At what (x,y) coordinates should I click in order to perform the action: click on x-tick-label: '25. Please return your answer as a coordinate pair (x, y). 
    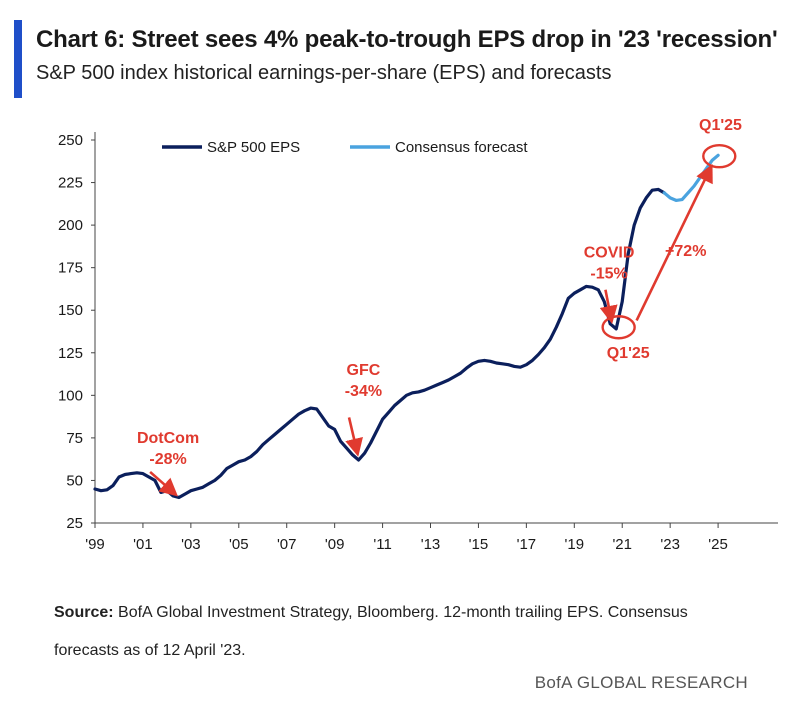
    Looking at the image, I should click on (718, 544).